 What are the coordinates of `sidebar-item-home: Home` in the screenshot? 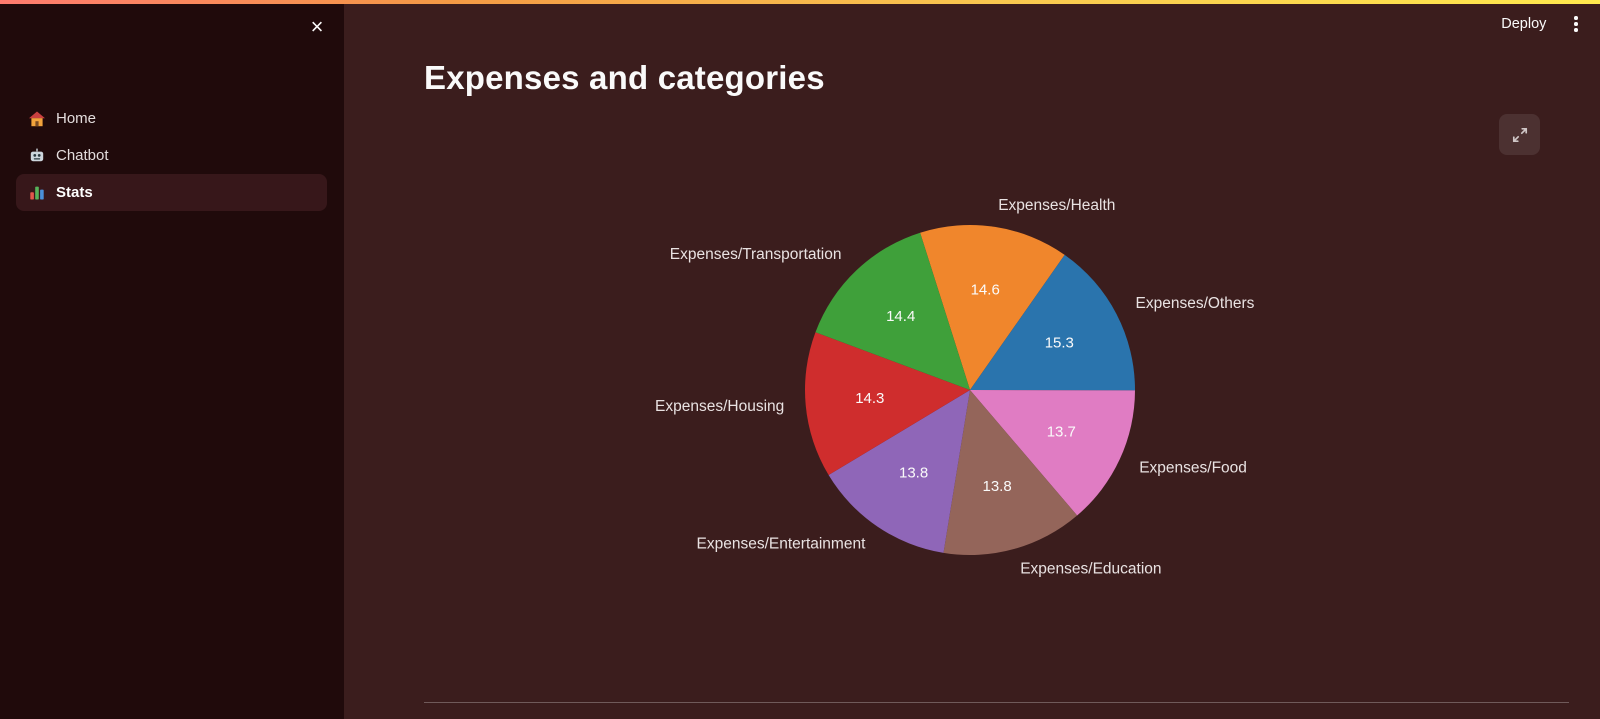 It's located at (171, 118).